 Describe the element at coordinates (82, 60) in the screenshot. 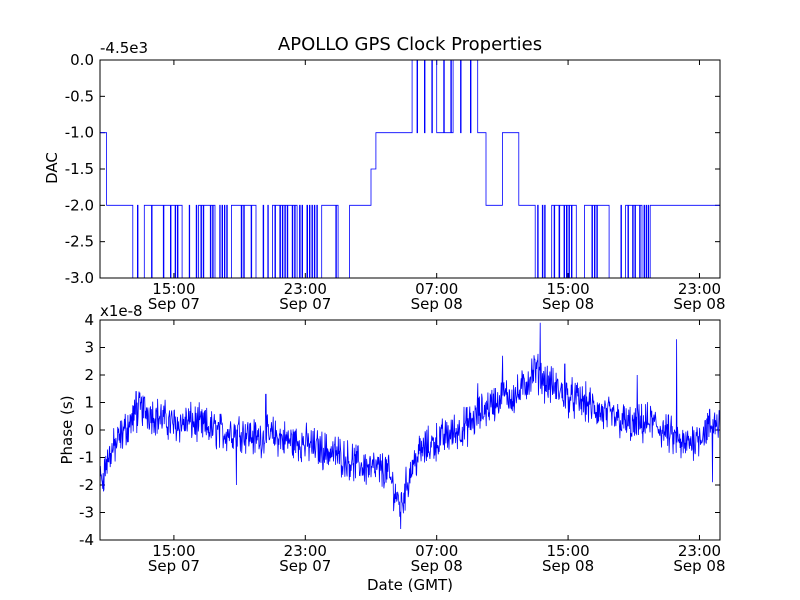

I see `y-tick-label: 0.0` at that location.